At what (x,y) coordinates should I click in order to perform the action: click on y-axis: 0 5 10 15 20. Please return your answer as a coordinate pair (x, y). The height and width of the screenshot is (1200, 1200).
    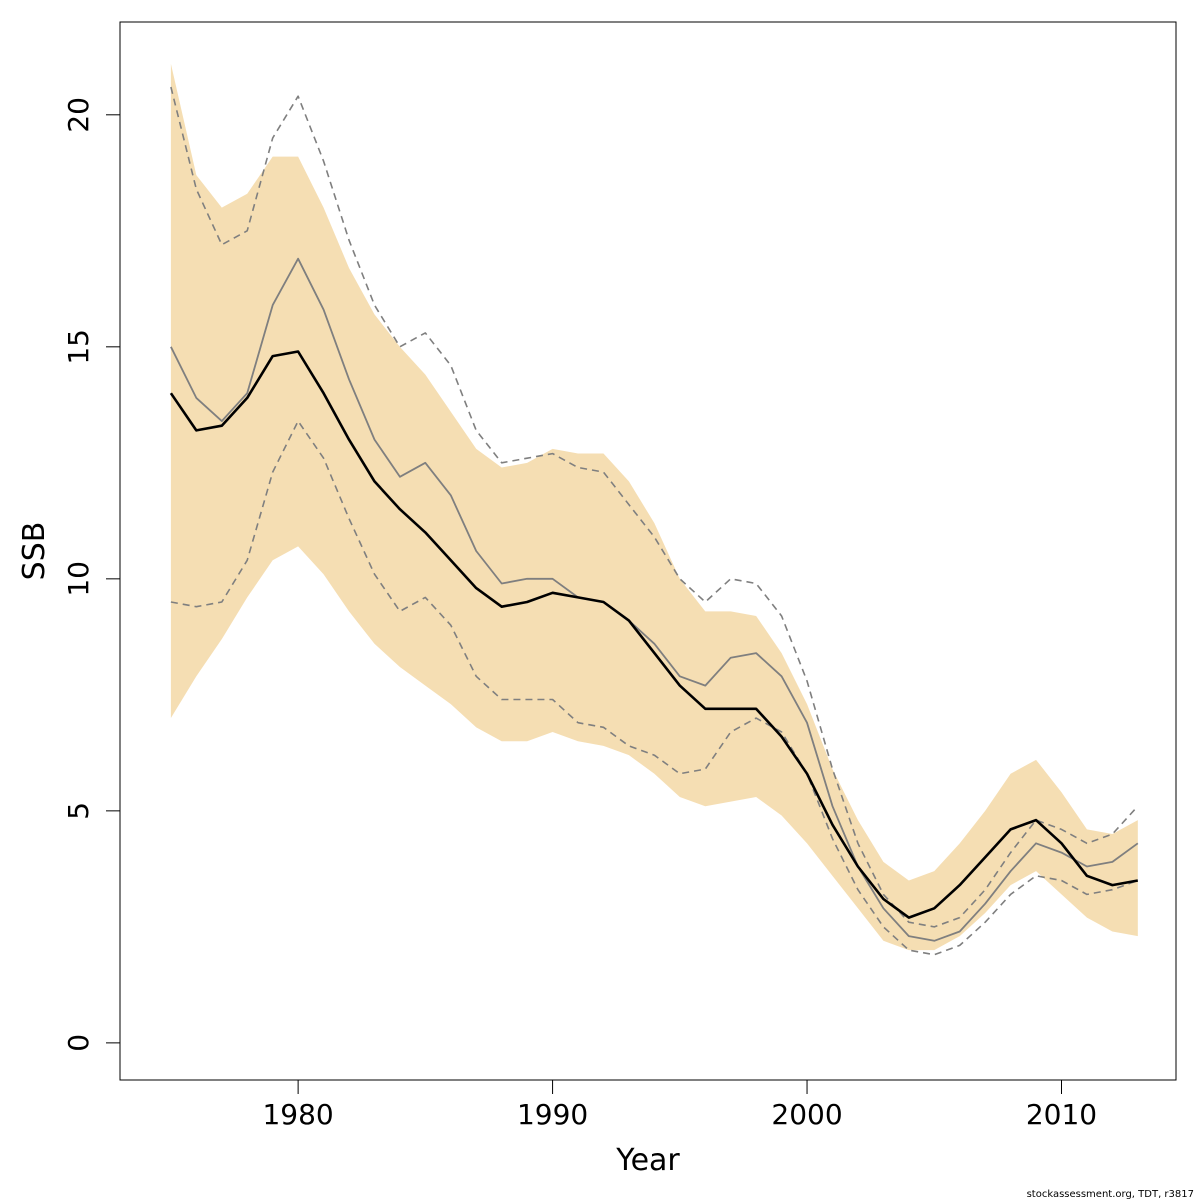
    Looking at the image, I should click on (91, 574).